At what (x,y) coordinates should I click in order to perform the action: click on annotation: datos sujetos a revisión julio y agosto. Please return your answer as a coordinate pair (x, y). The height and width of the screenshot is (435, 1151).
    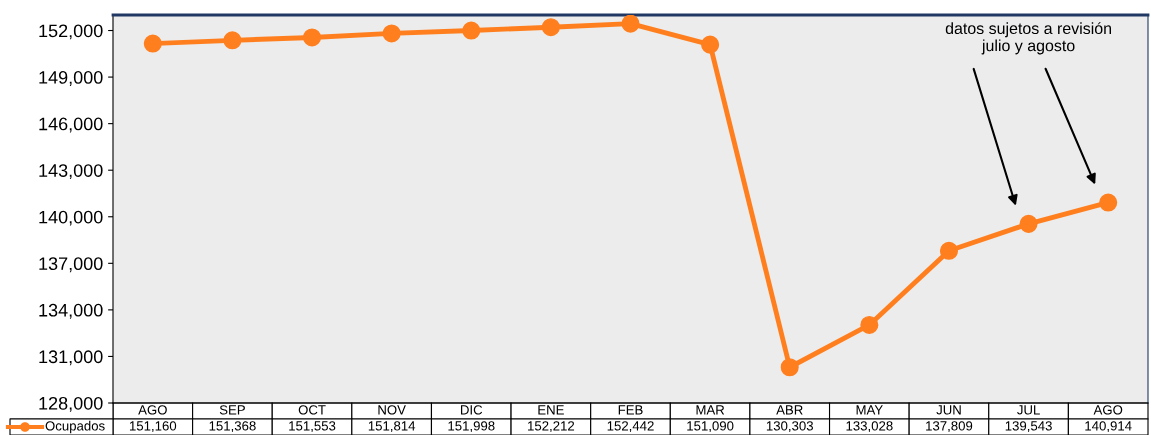
    Looking at the image, I should click on (1028, 38).